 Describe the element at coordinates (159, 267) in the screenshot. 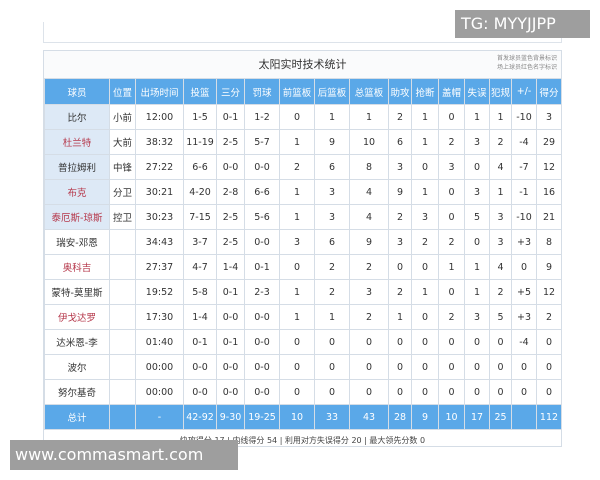

I see `stat-cell: 27:37` at that location.